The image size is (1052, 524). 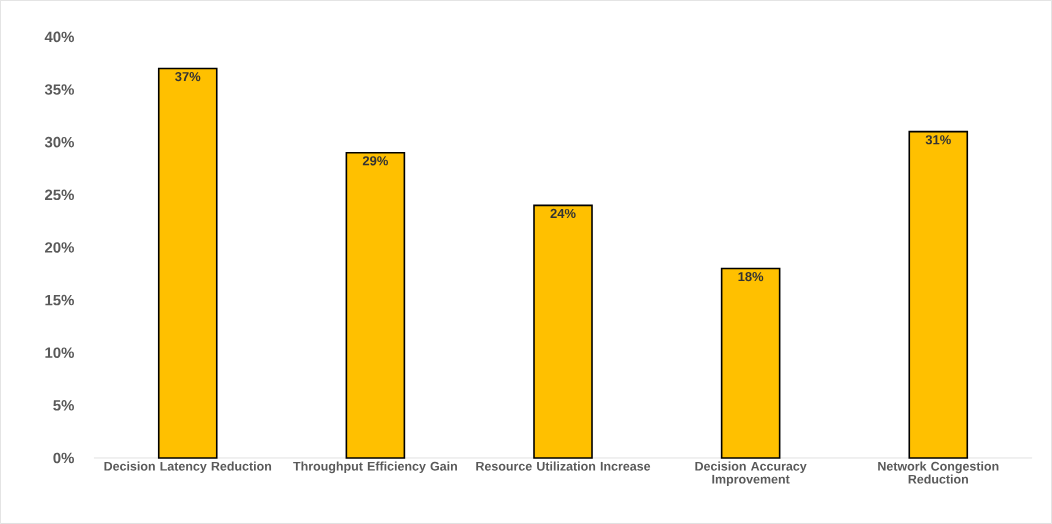 I want to click on y-tick-label: 25%, so click(x=59, y=195).